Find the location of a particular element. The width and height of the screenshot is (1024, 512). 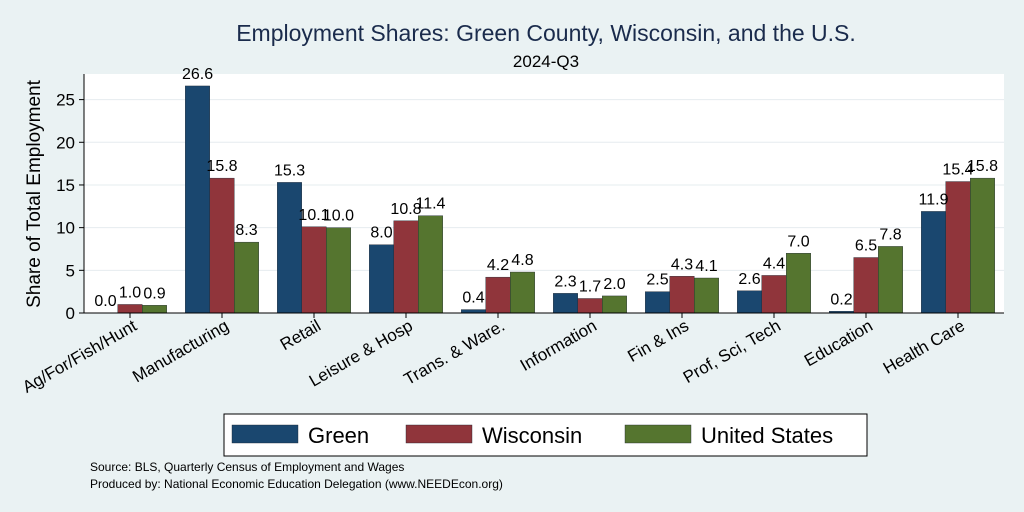

x-tick-label: Prof, Sci, Tech is located at coordinates (732, 351).